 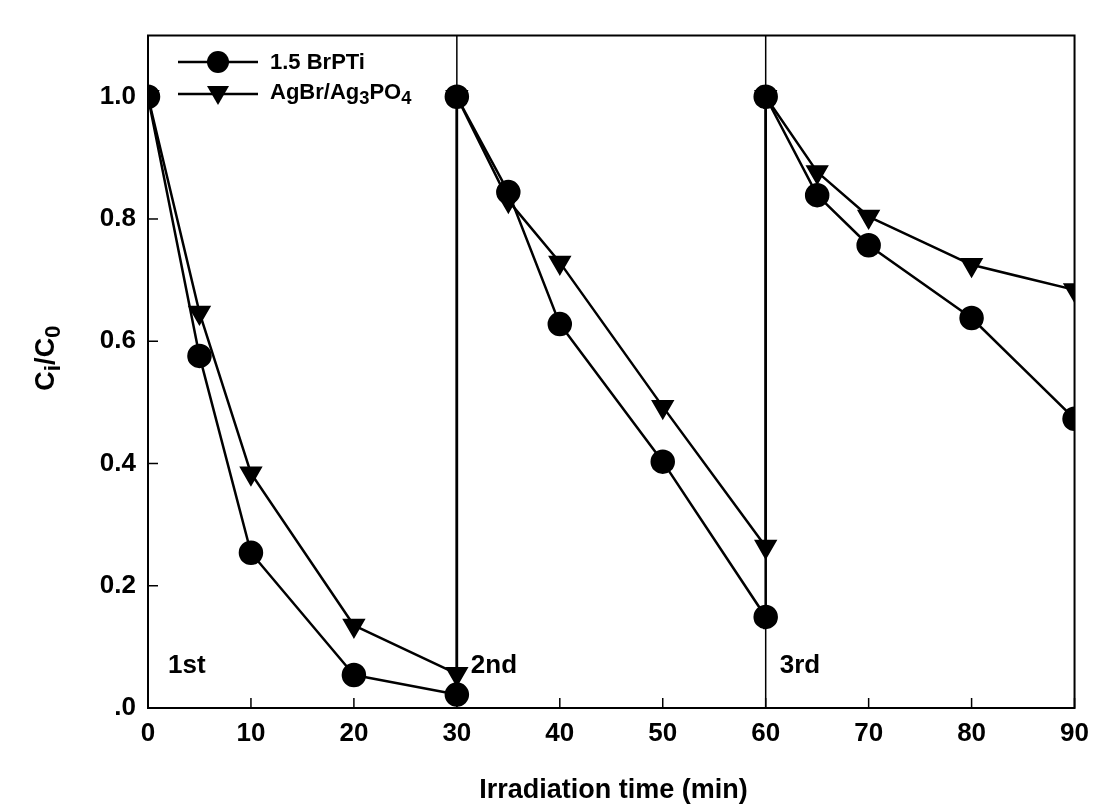 I want to click on x-axis-title: Irradiation time (min), so click(x=613, y=789).